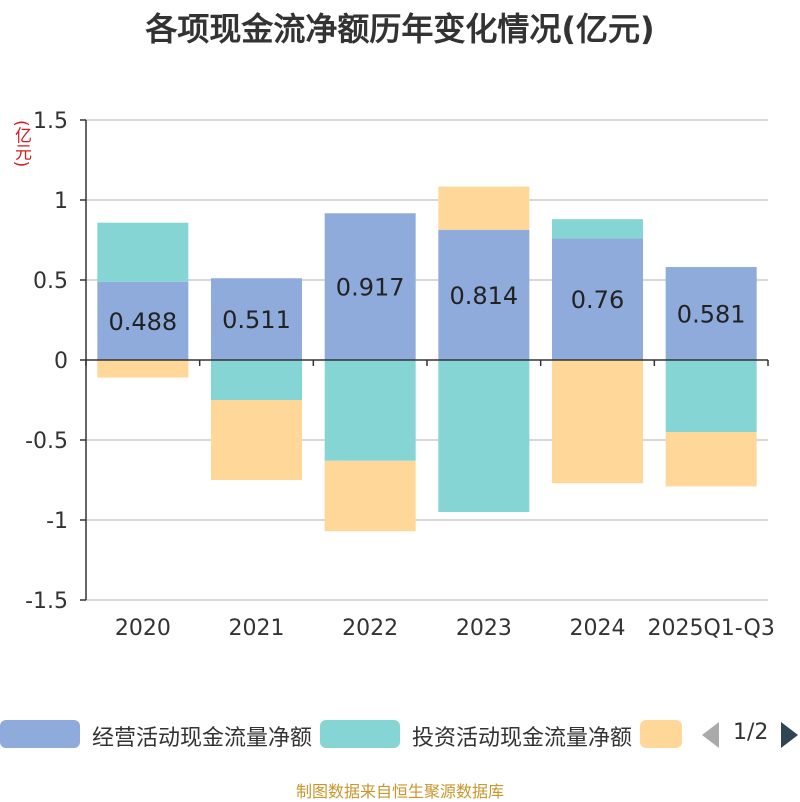 This screenshot has height=802, width=800. I want to click on bar-data-label: 0.488, so click(142, 322).